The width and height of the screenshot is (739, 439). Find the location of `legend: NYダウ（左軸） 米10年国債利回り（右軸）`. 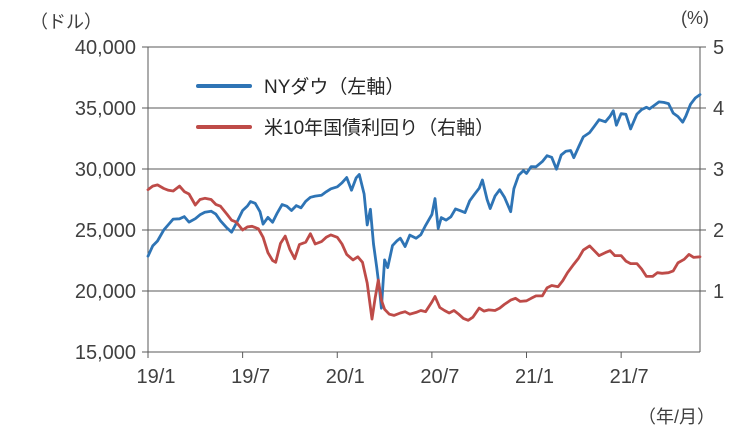

legend: NYダウ（左軸） 米10年国債利回り（右軸） is located at coordinates (345, 106).